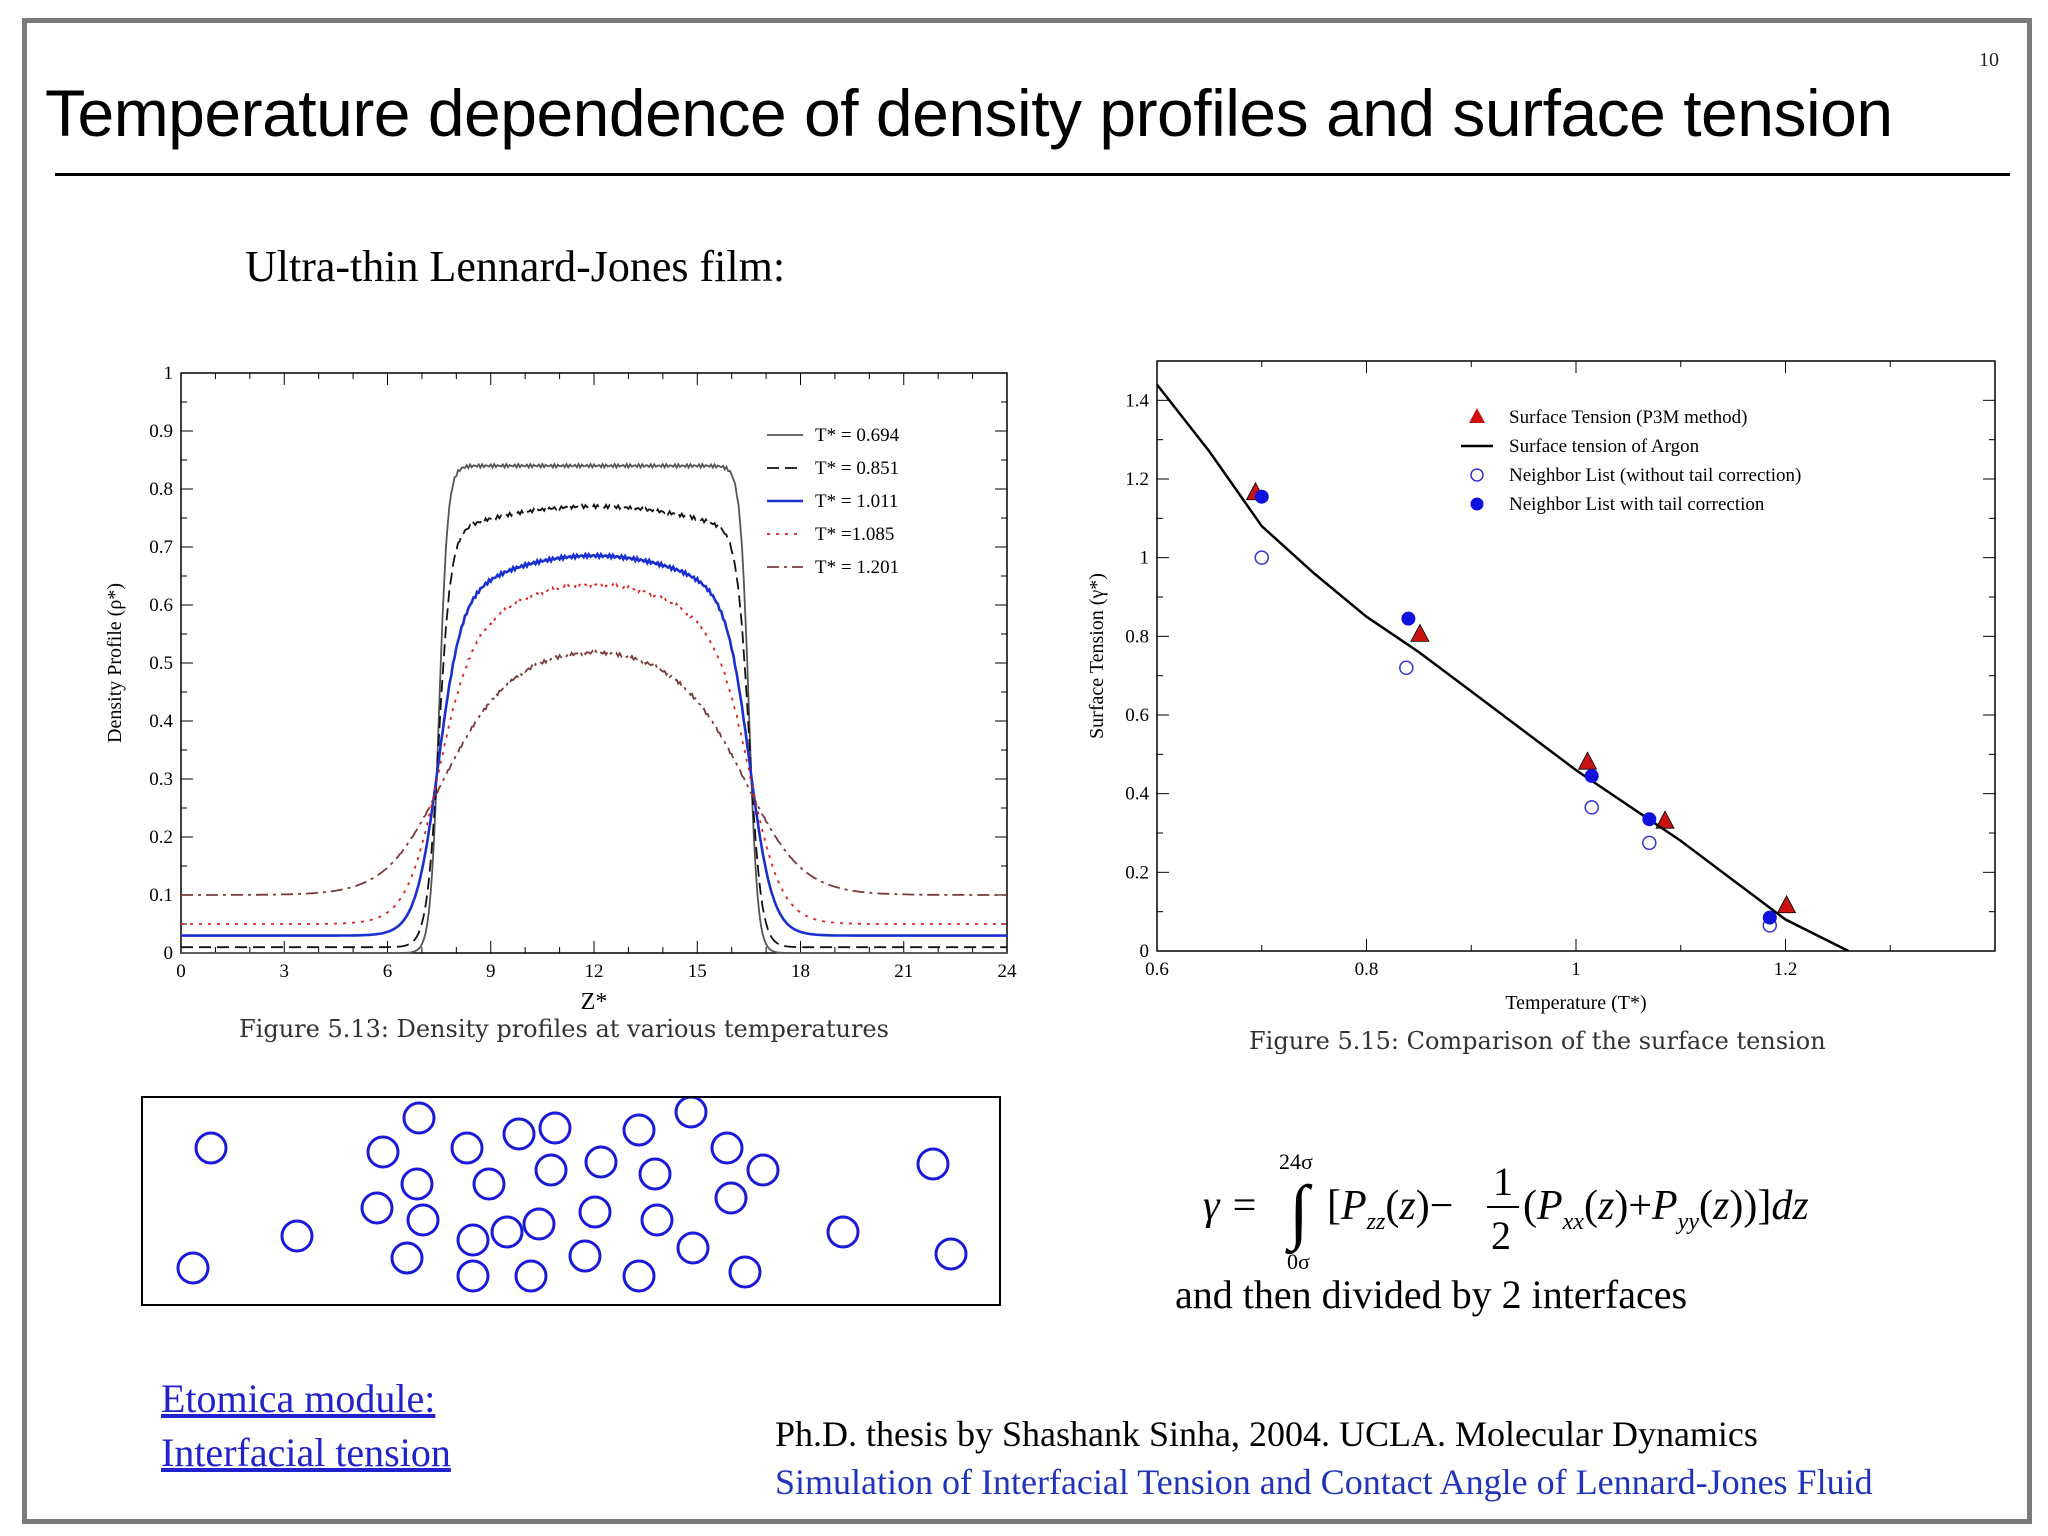 Image resolution: width=2048 pixels, height=1536 pixels. What do you see at coordinates (1431, 1294) in the screenshot?
I see `formula-note: and then divided by 2 interfaces` at bounding box center [1431, 1294].